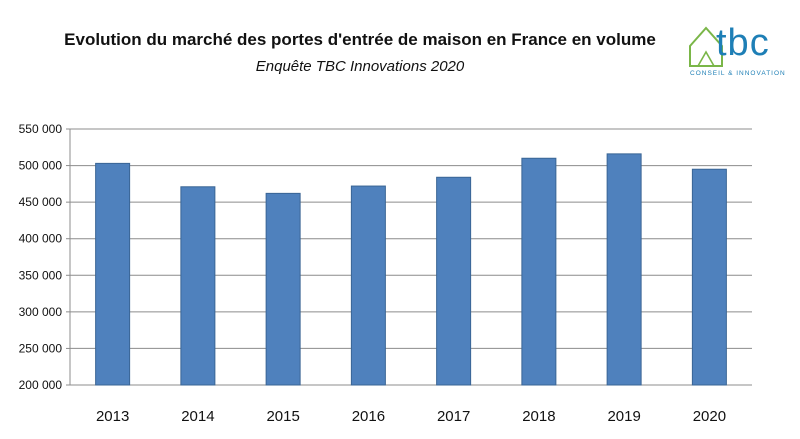 The image size is (800, 439). Describe the element at coordinates (709, 416) in the screenshot. I see `x-tick-label: 2020` at that location.